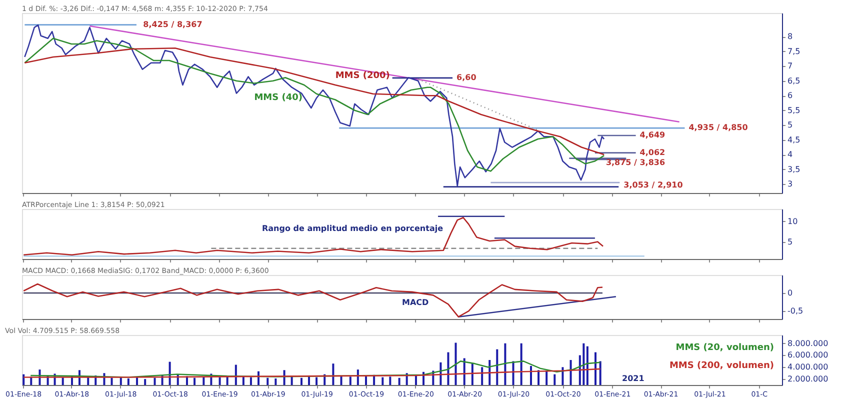 This screenshot has height=419, width=854. I want to click on y-tick-label: 5,5, so click(794, 110).